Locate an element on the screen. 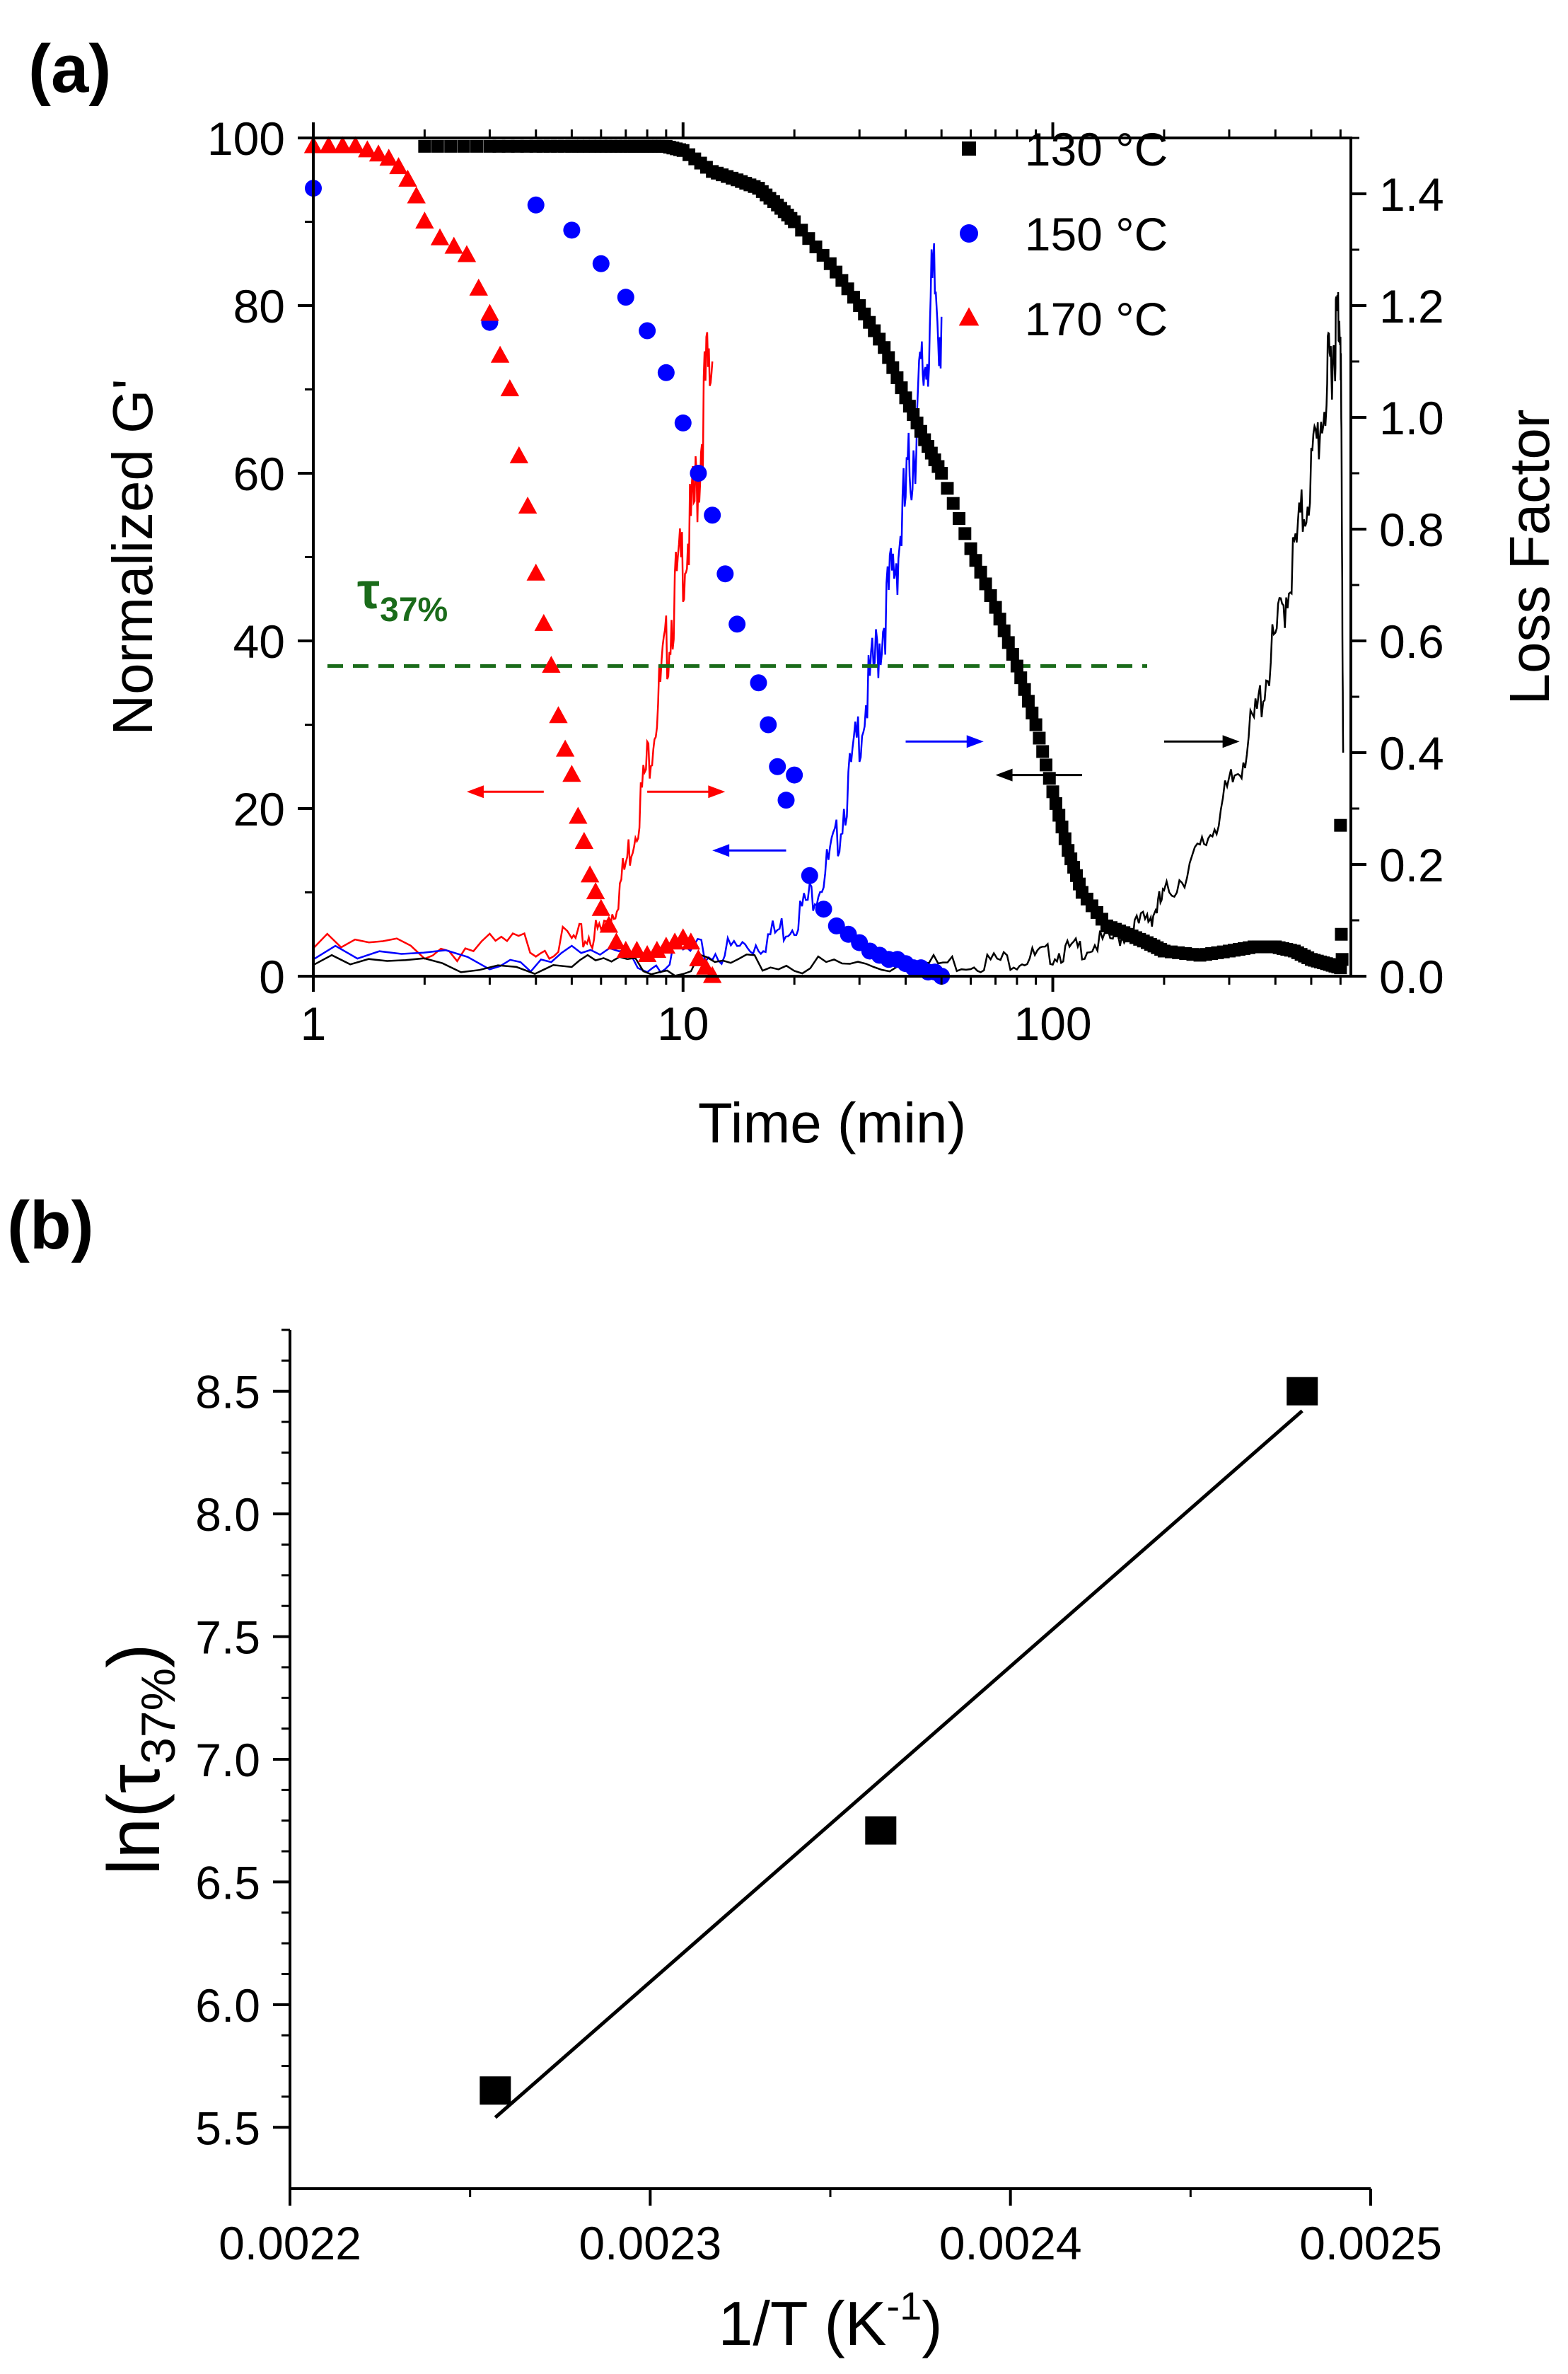 The height and width of the screenshot is (2374, 1568). y-tick-label-b: 6.5 is located at coordinates (228, 1882).